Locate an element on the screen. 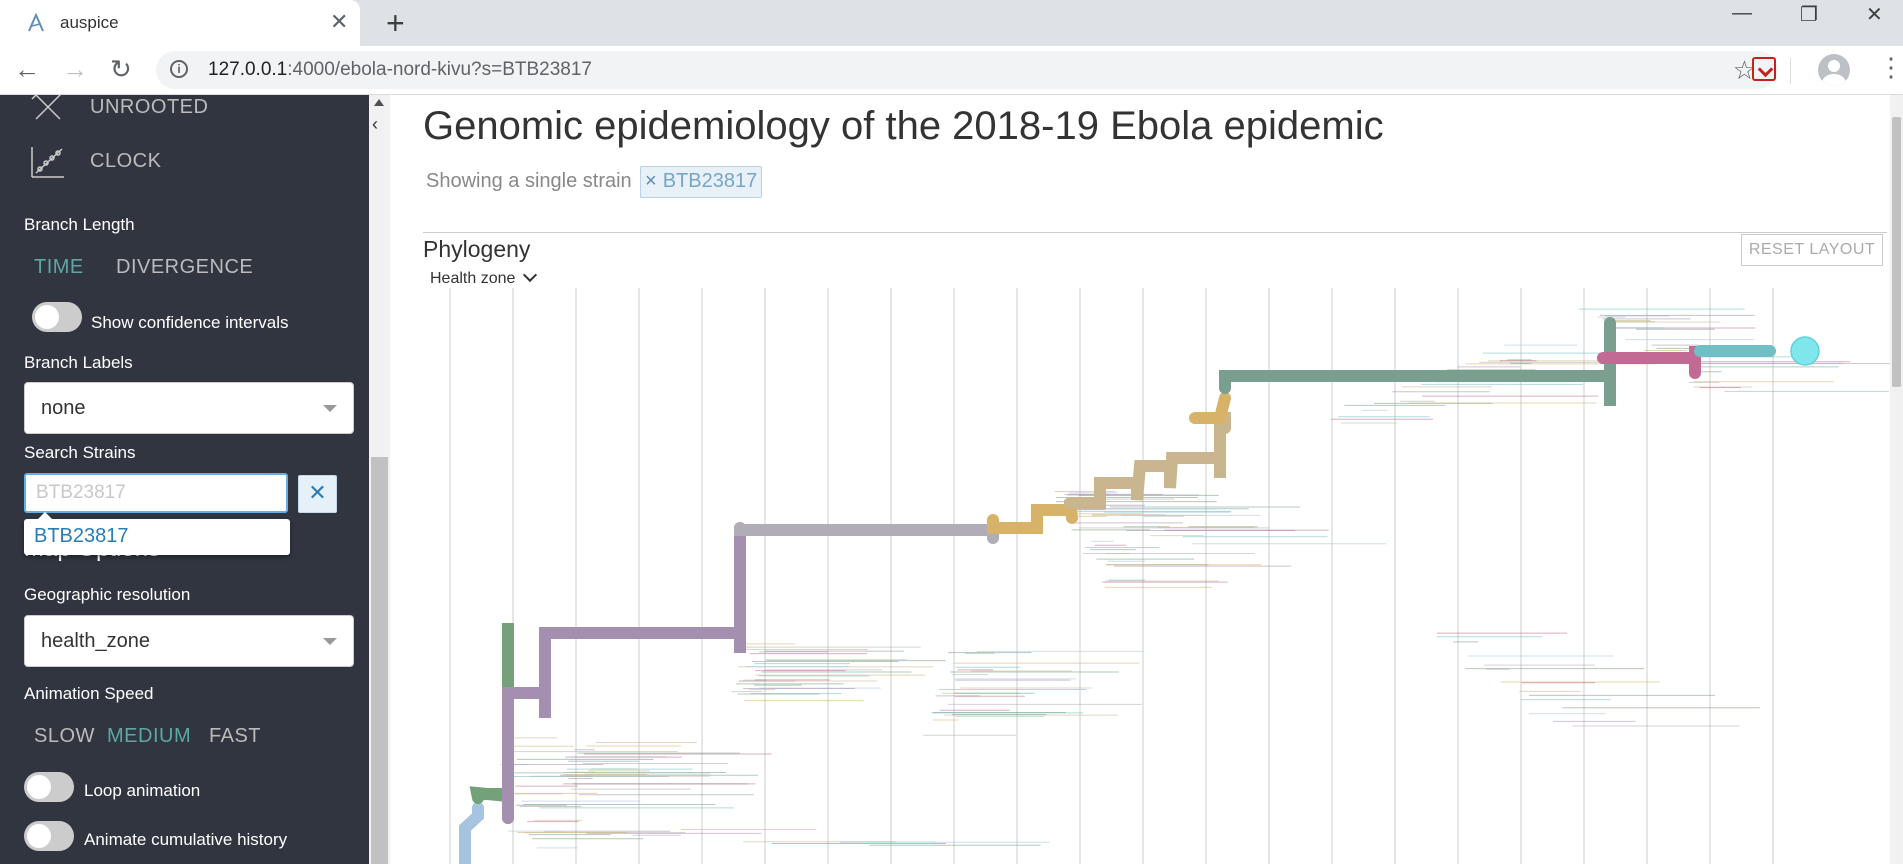  strain-filter-badge: × BTB23817 is located at coordinates (701, 182).